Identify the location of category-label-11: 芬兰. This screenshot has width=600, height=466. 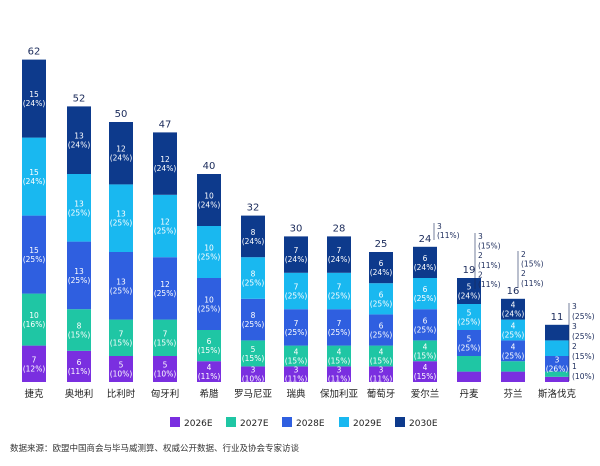
(512, 394).